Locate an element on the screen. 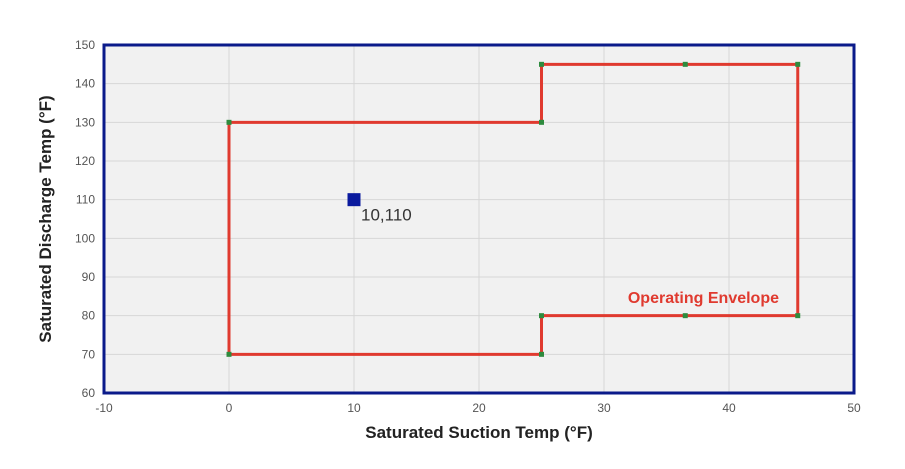  x-tick-label: -10 is located at coordinates (104, 408).